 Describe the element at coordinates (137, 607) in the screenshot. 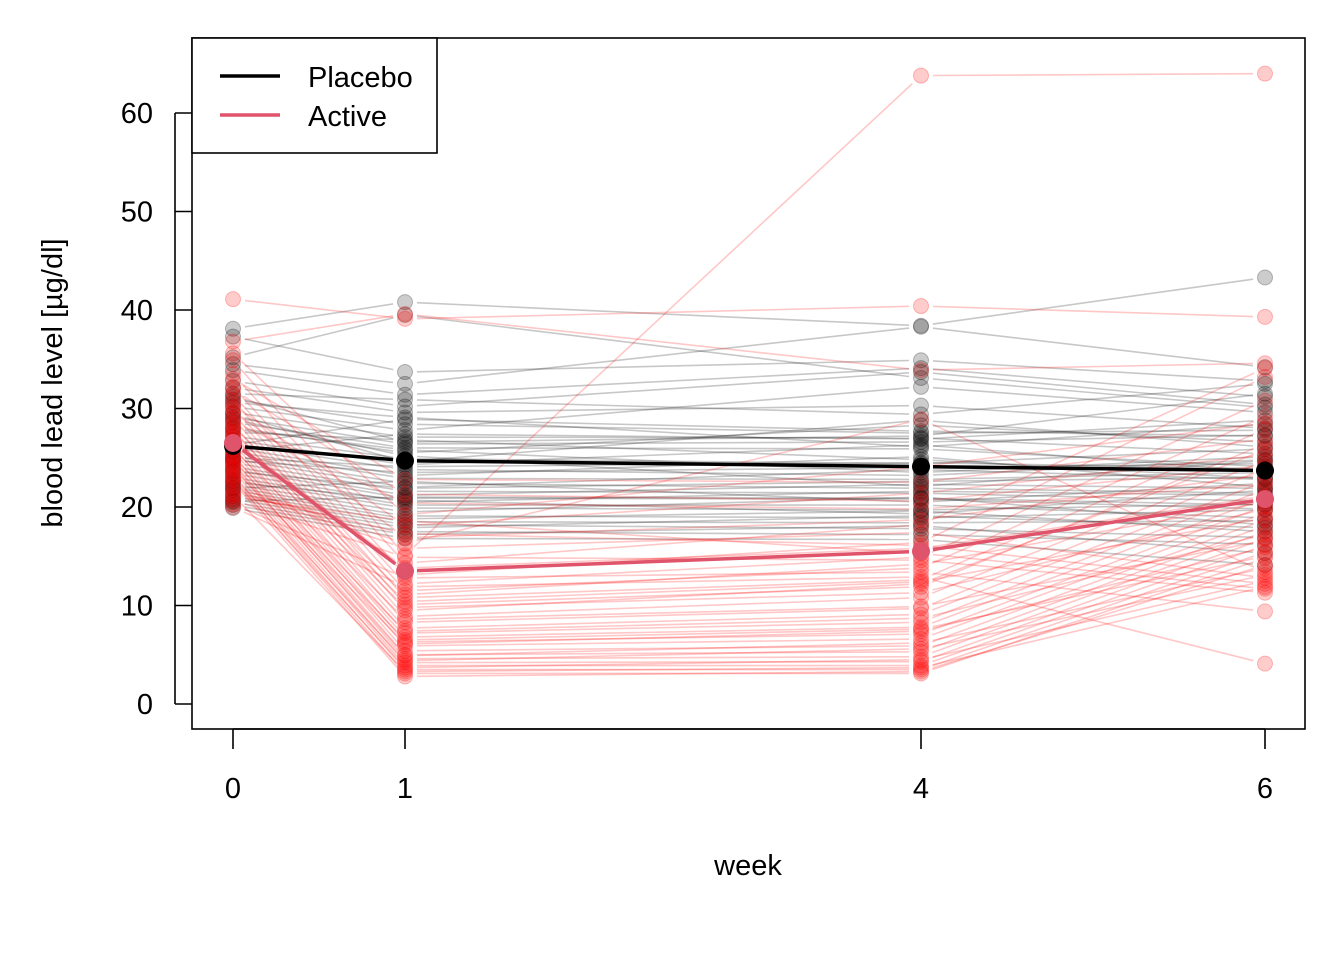

I see `y-tick-label: 10` at that location.